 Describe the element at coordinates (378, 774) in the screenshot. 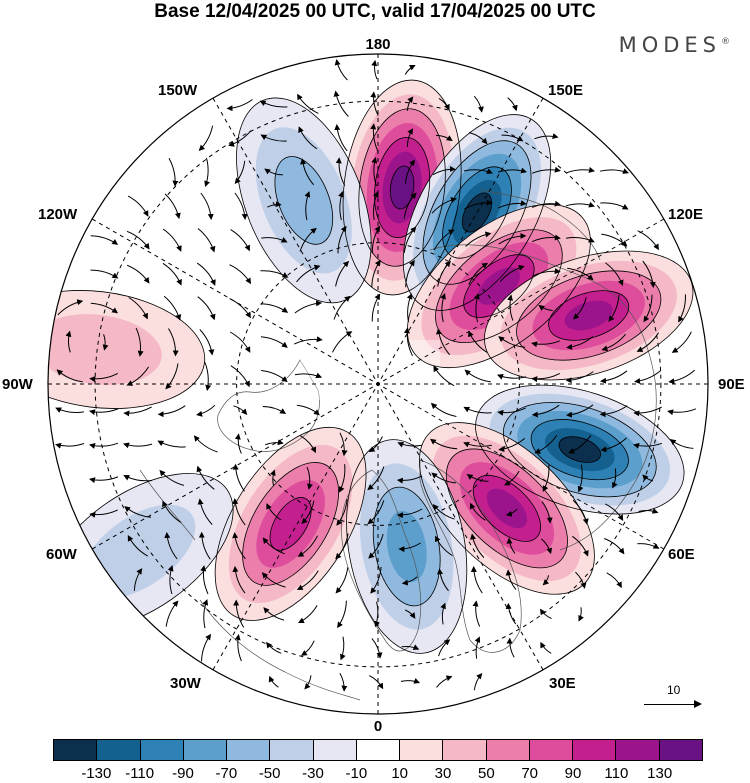

I see `colorbar-ticks: -130 -110 -90 -70 -50 -30 -10 10 30 50 70 90 110 130` at that location.